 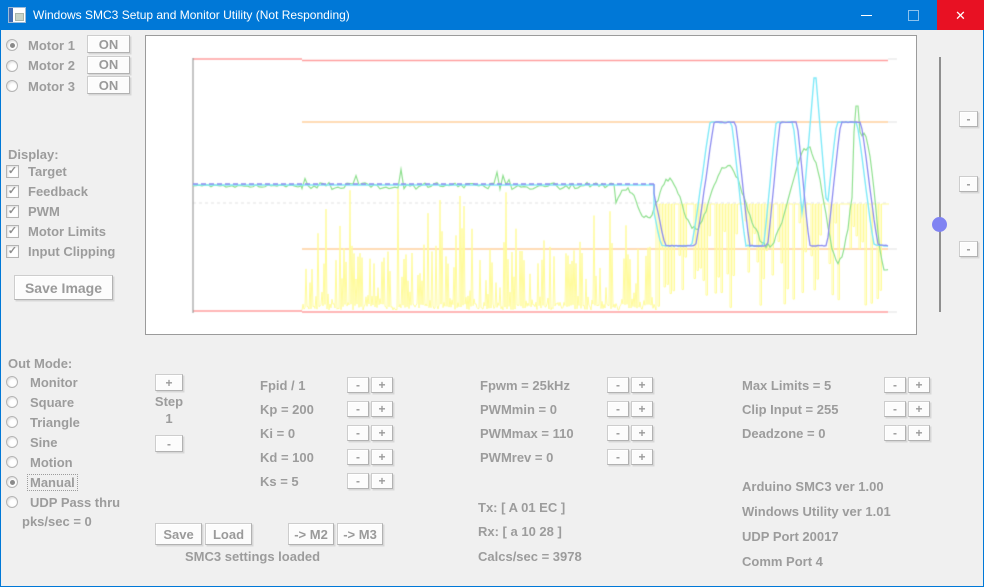 I want to click on motor-label: Motor 2, so click(x=51, y=66).